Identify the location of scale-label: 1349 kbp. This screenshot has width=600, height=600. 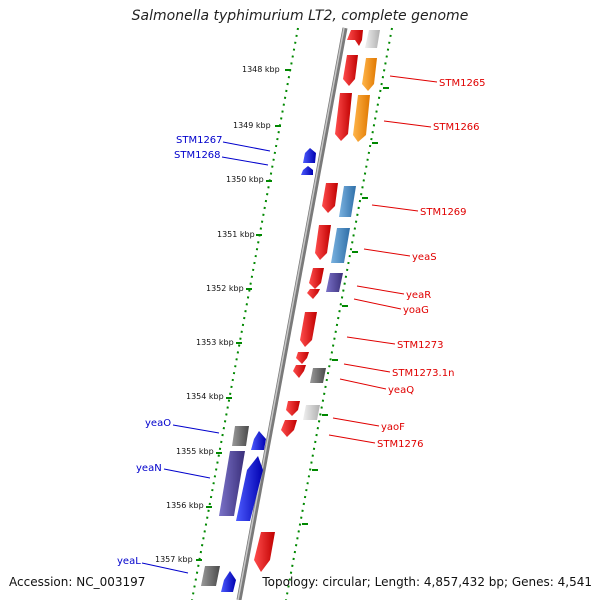
(252, 125).